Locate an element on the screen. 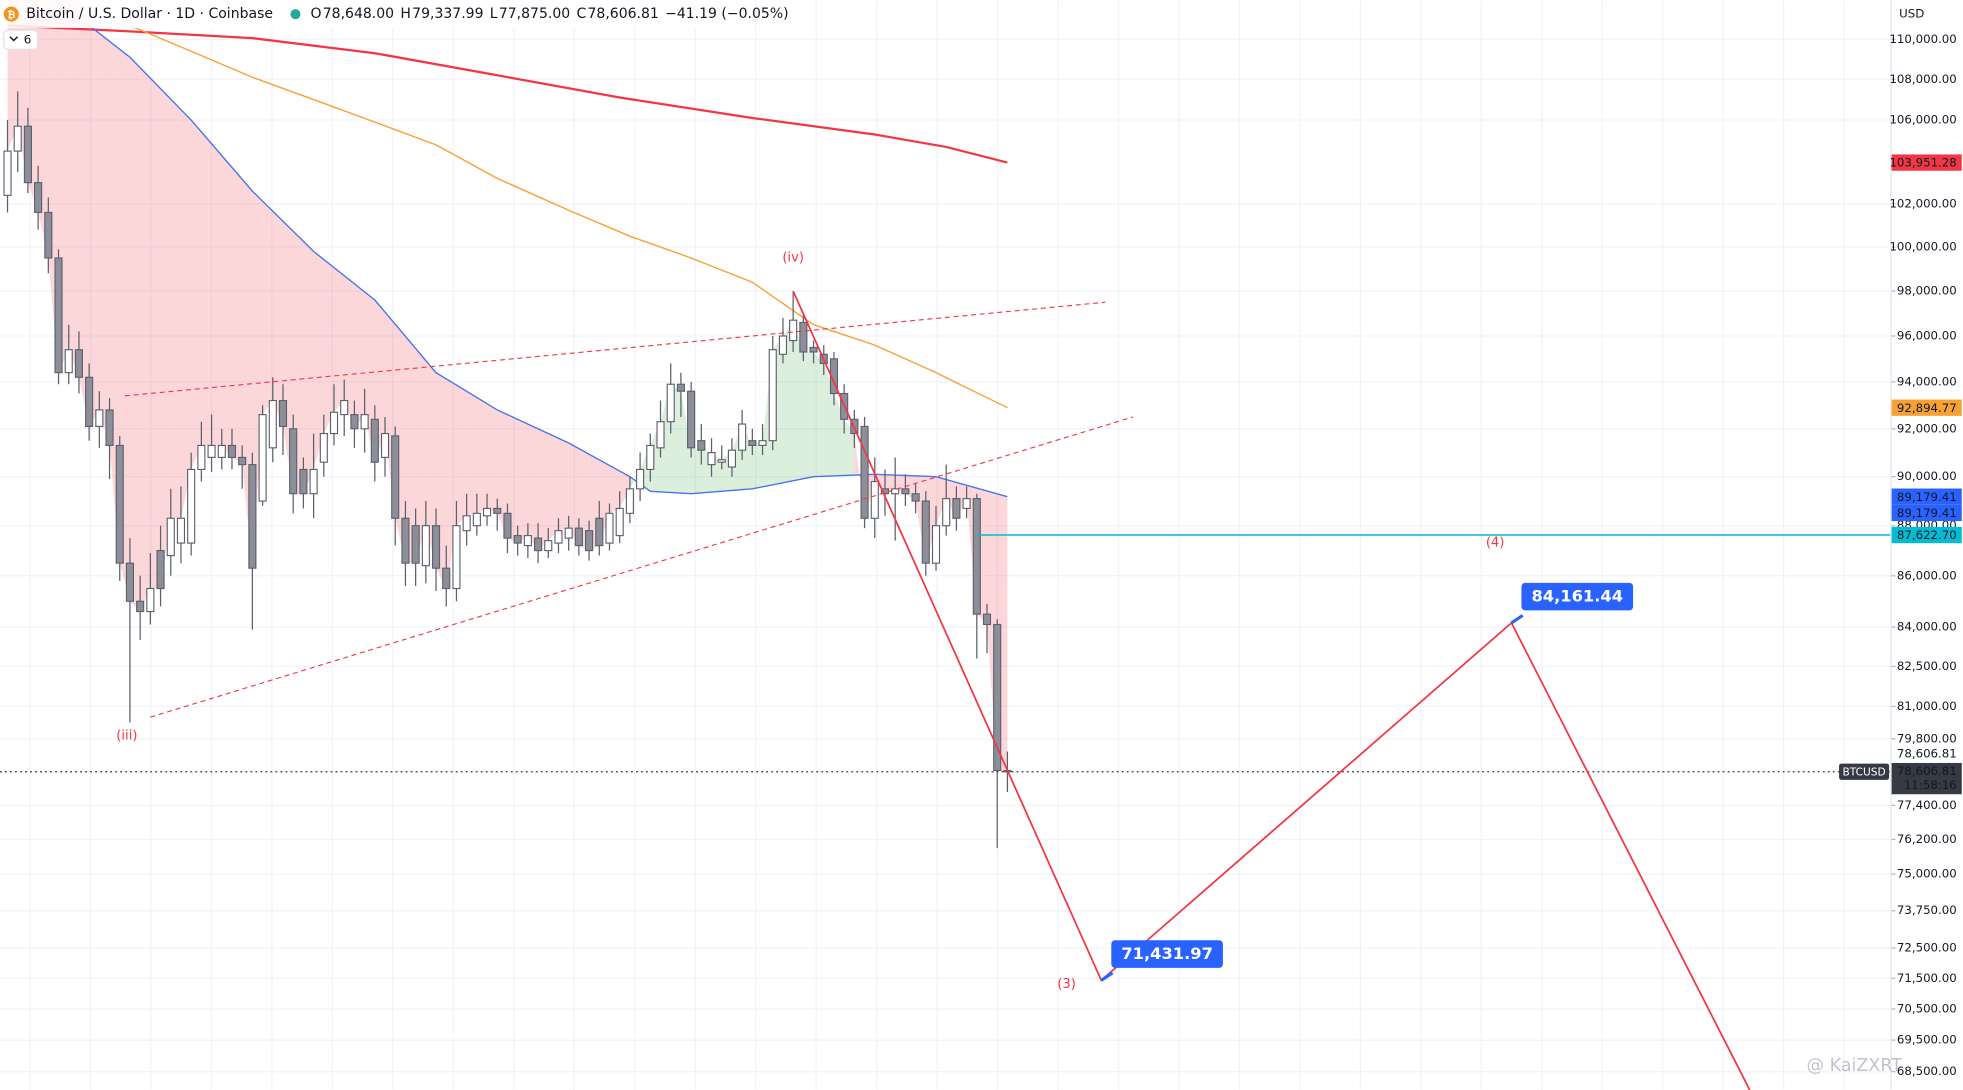 The image size is (1963, 1090). countdown: 11:58:16 is located at coordinates (1930, 785).